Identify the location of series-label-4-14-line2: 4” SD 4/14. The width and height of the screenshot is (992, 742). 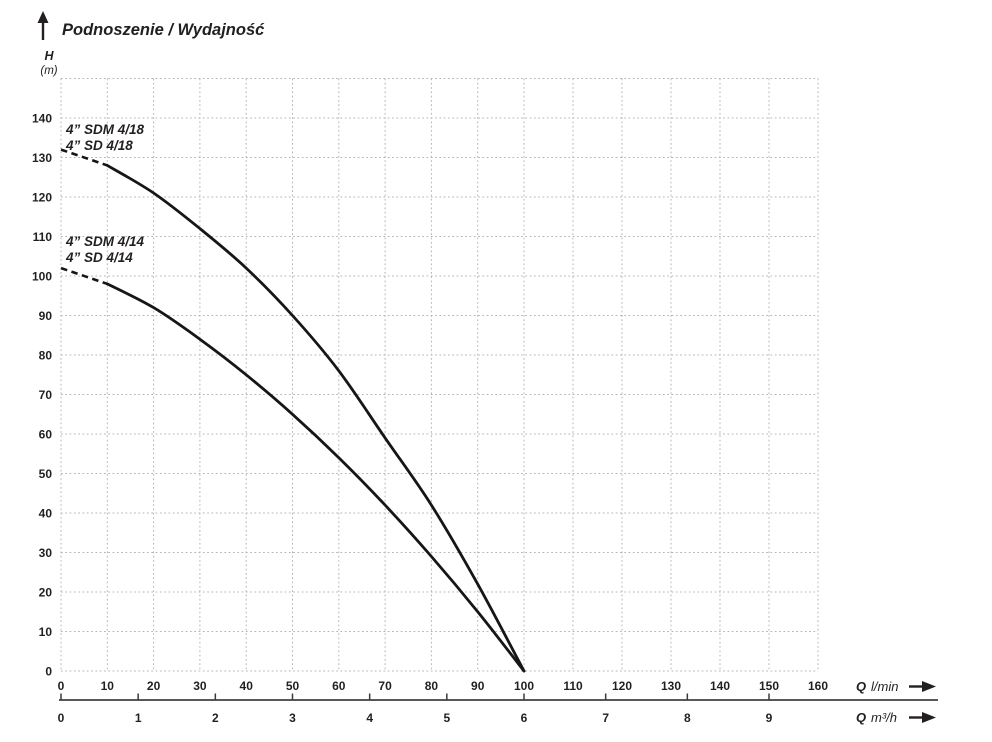
(99, 257).